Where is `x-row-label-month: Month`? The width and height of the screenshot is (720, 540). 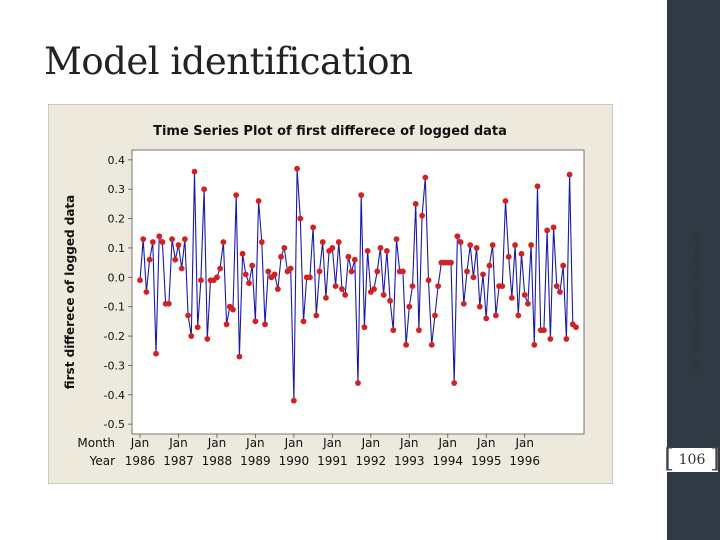
x-row-label-month: Month is located at coordinates (96, 443).